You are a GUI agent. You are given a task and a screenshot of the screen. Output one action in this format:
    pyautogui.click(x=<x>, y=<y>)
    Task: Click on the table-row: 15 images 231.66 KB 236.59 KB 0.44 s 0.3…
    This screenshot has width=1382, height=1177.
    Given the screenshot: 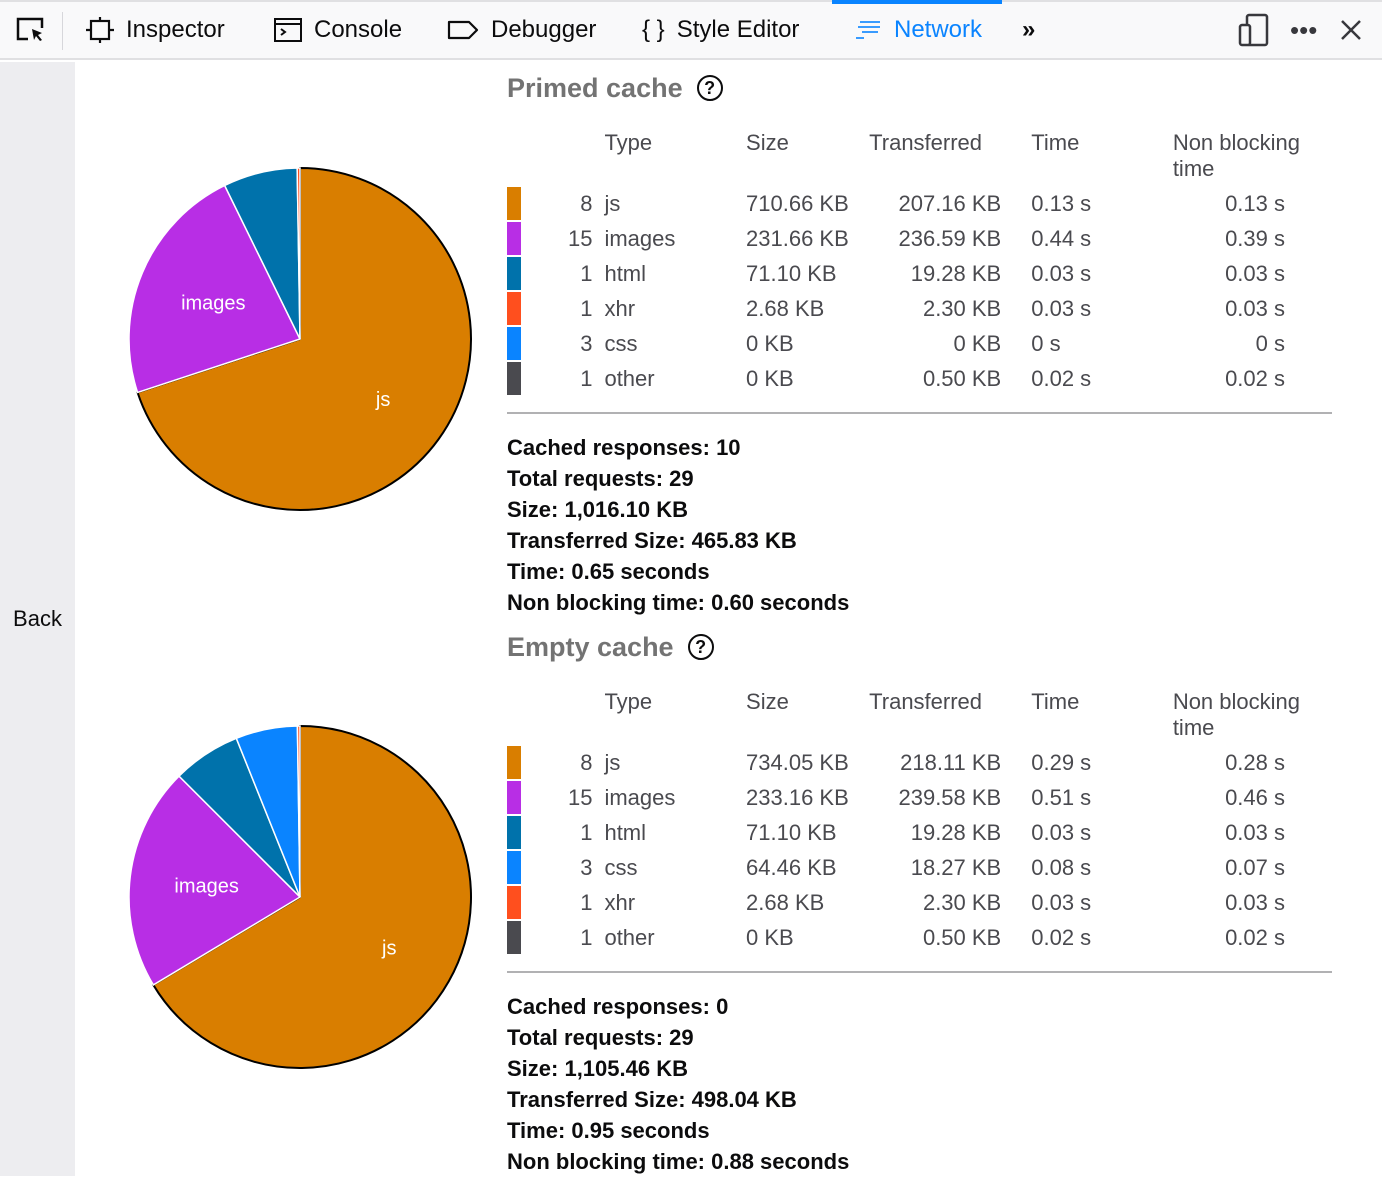 What is the action you would take?
    pyautogui.click(x=922, y=238)
    